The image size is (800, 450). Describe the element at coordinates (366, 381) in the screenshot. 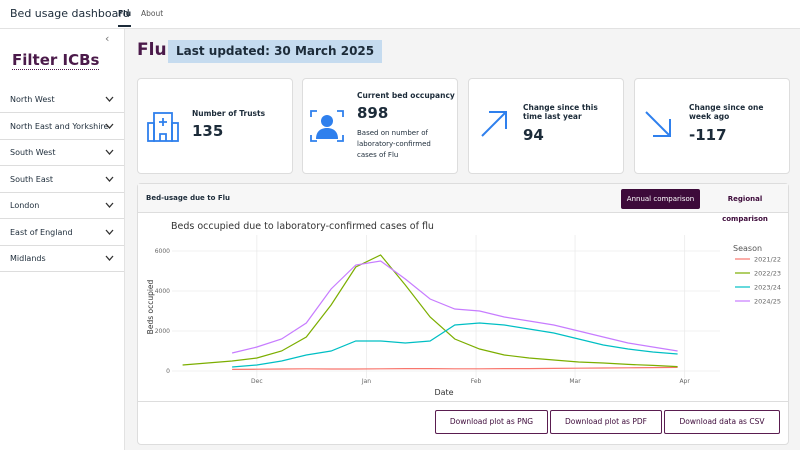

I see `x-tick-label: Jan` at that location.